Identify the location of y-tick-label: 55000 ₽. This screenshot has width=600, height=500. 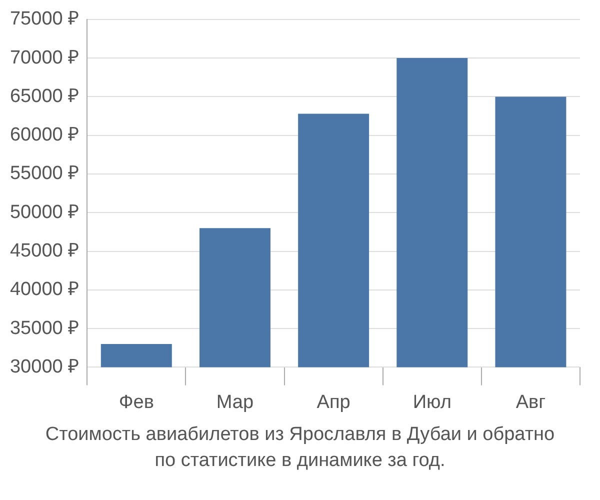
(45, 173).